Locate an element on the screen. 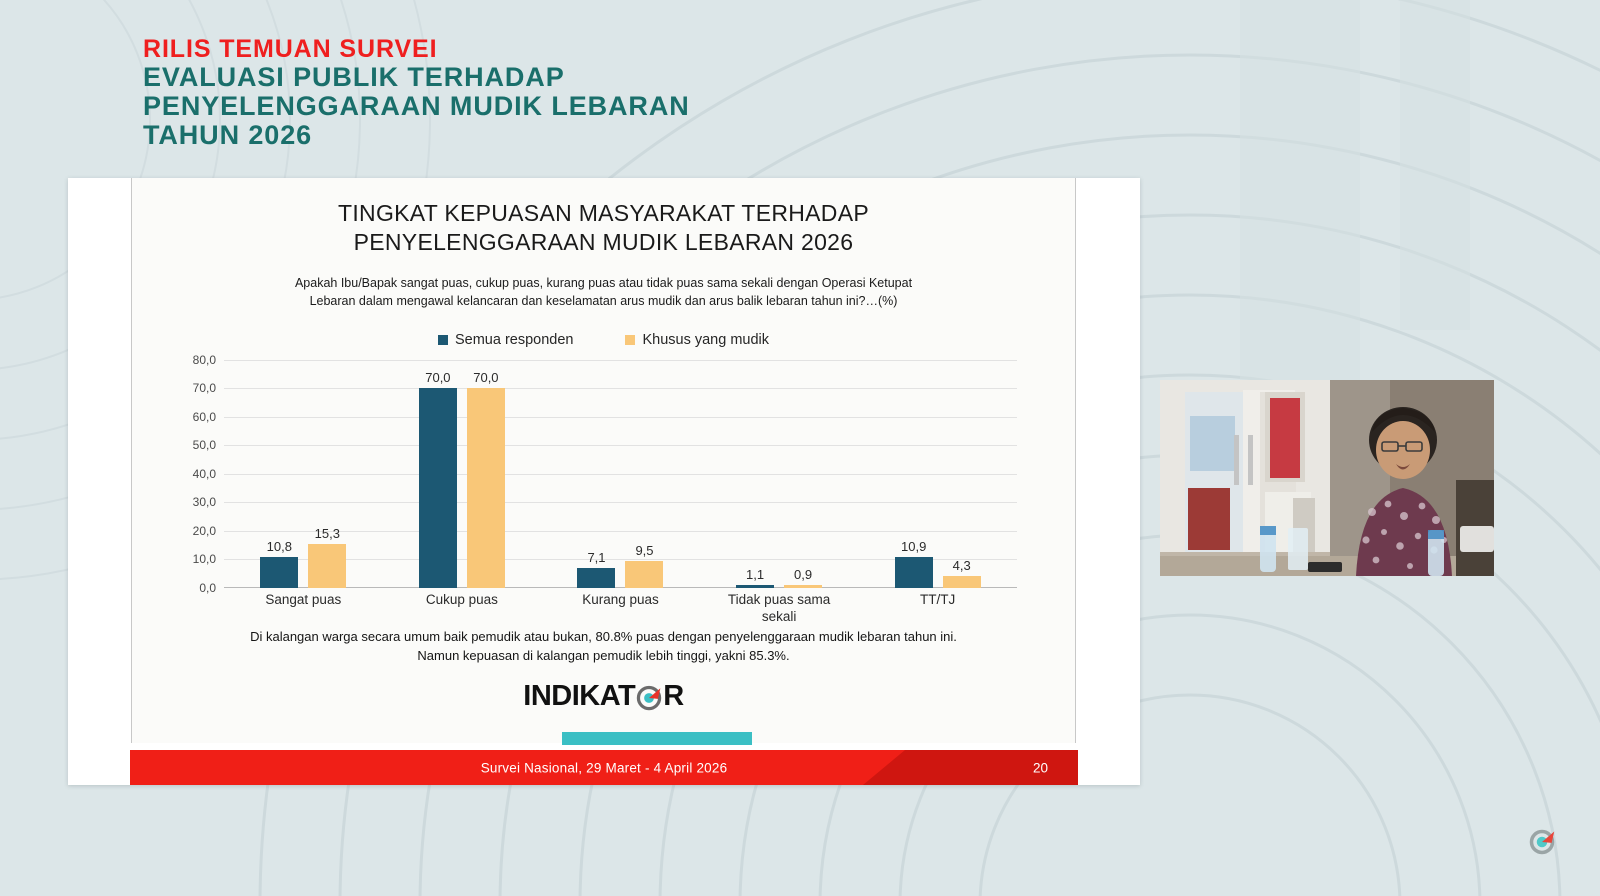 The image size is (1600, 896). bar-column: 4,3 is located at coordinates (961, 474).